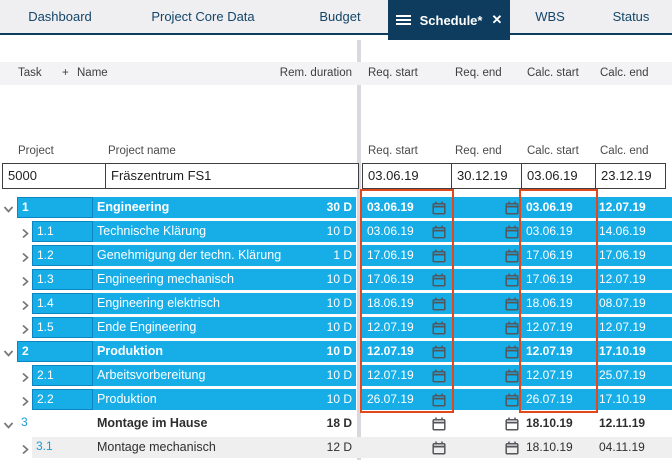 This screenshot has width=672, height=460. What do you see at coordinates (630, 176) in the screenshot?
I see `project-calc-end-cell: 23.12.19` at bounding box center [630, 176].